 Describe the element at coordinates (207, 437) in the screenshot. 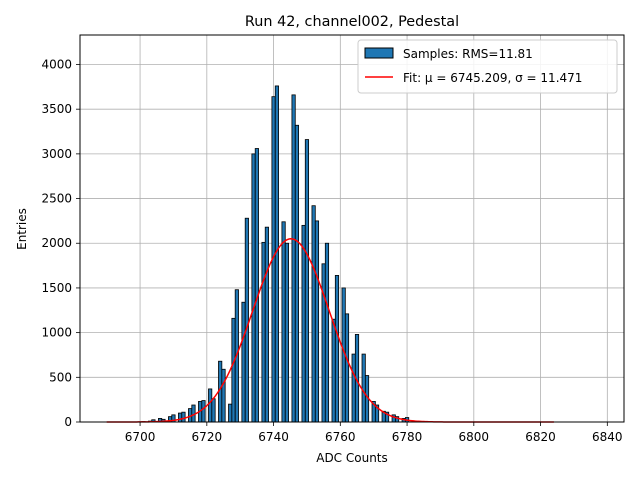

I see `x-tick-label: 6720` at that location.